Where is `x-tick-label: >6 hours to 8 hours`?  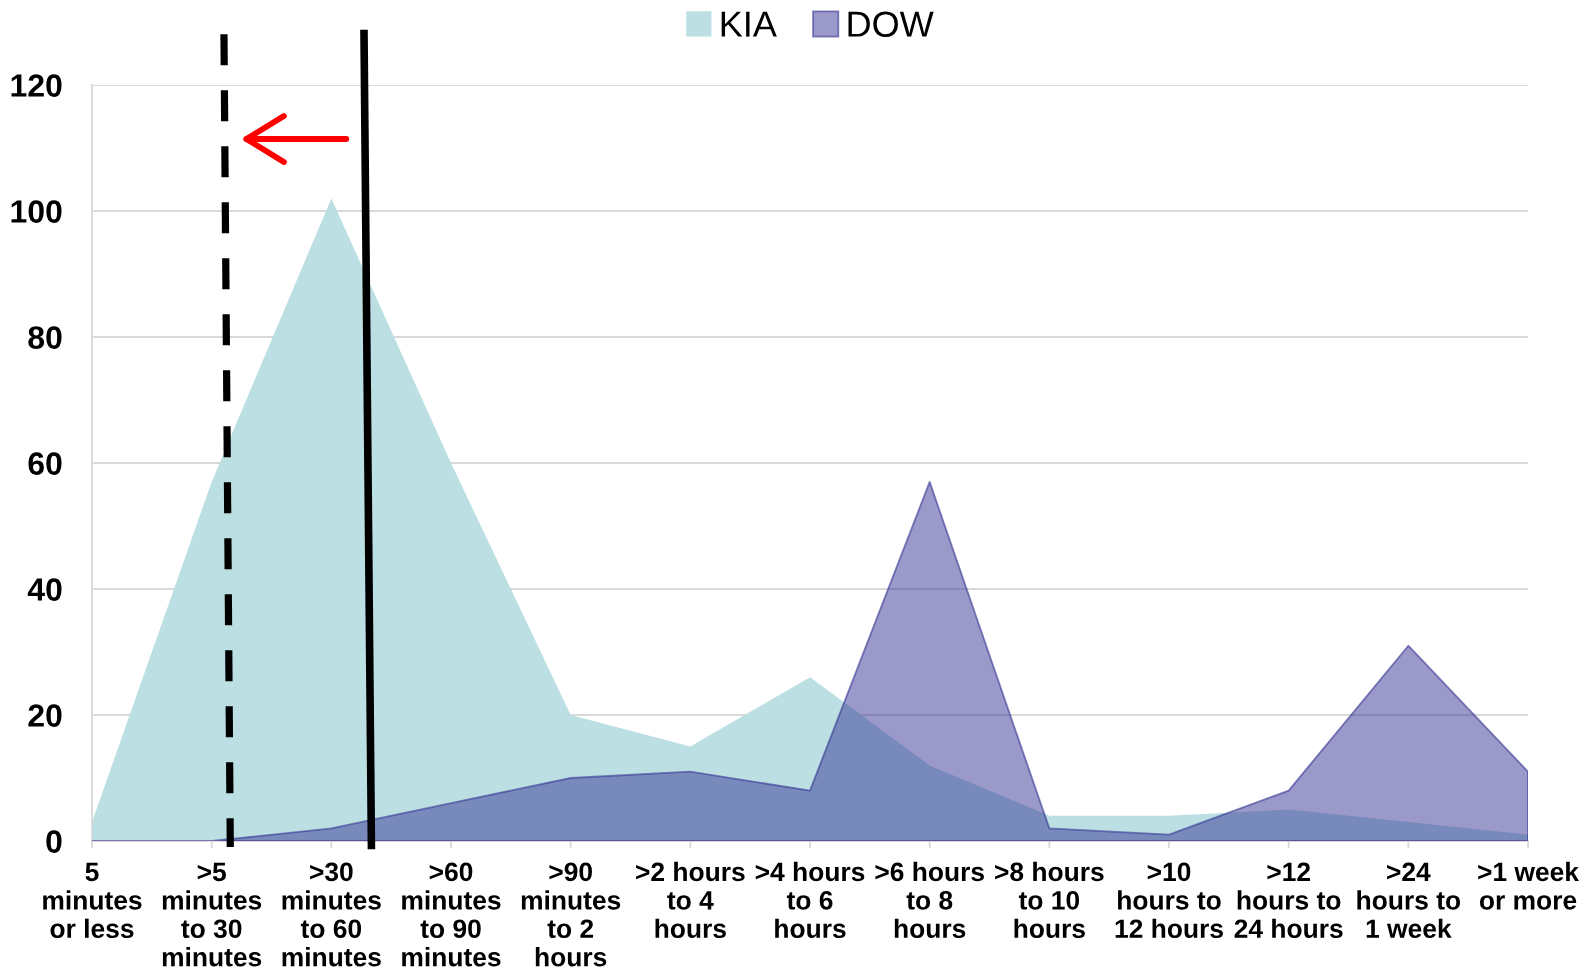 x-tick-label: >6 hours to 8 hours is located at coordinates (929, 900).